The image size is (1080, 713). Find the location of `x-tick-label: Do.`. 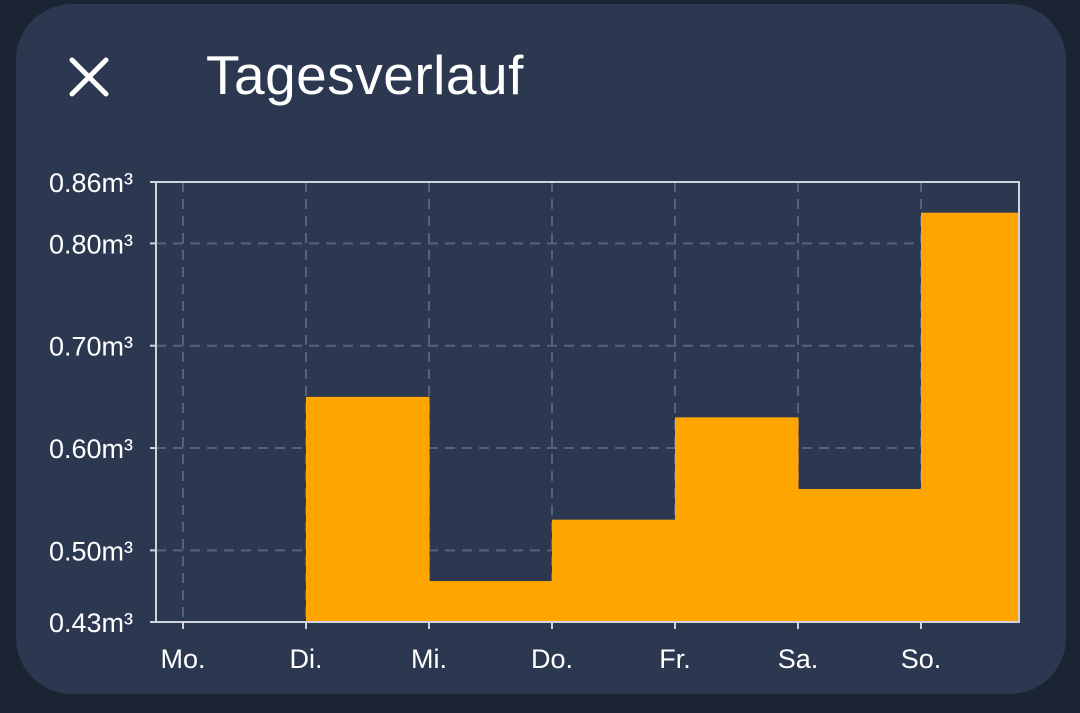

x-tick-label: Do. is located at coordinates (552, 659).